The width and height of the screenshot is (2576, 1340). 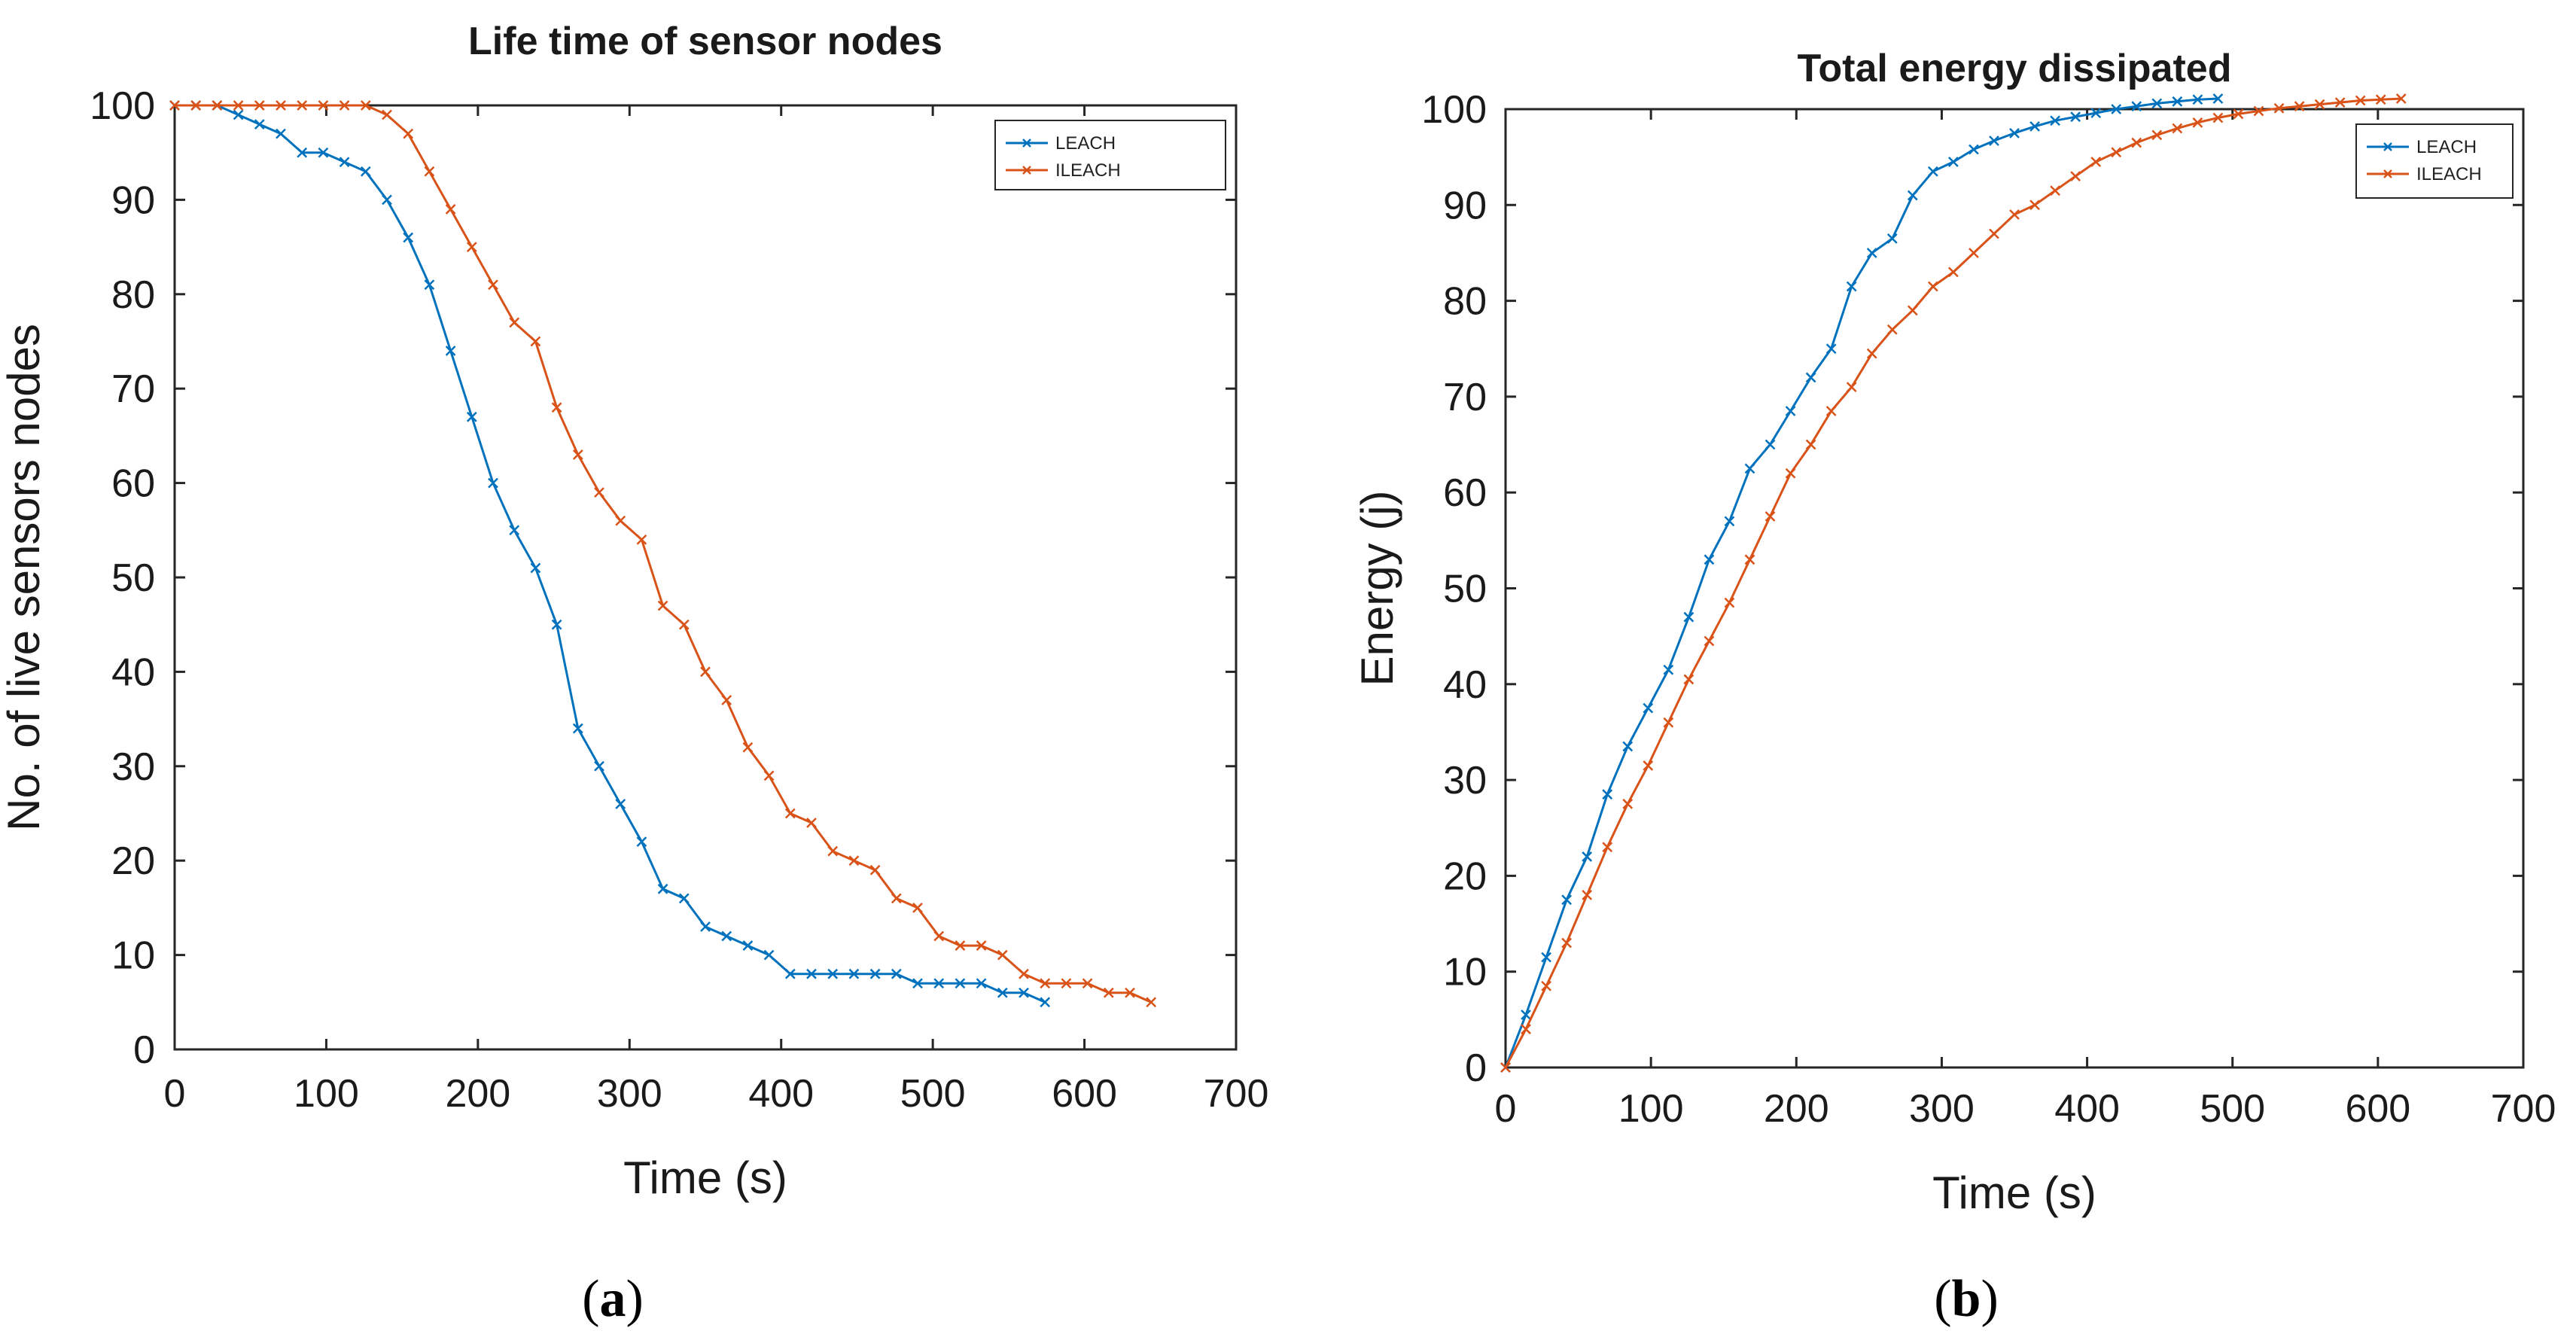 What do you see at coordinates (705, 1178) in the screenshot?
I see `x-axis-label-a: Time (s)` at bounding box center [705, 1178].